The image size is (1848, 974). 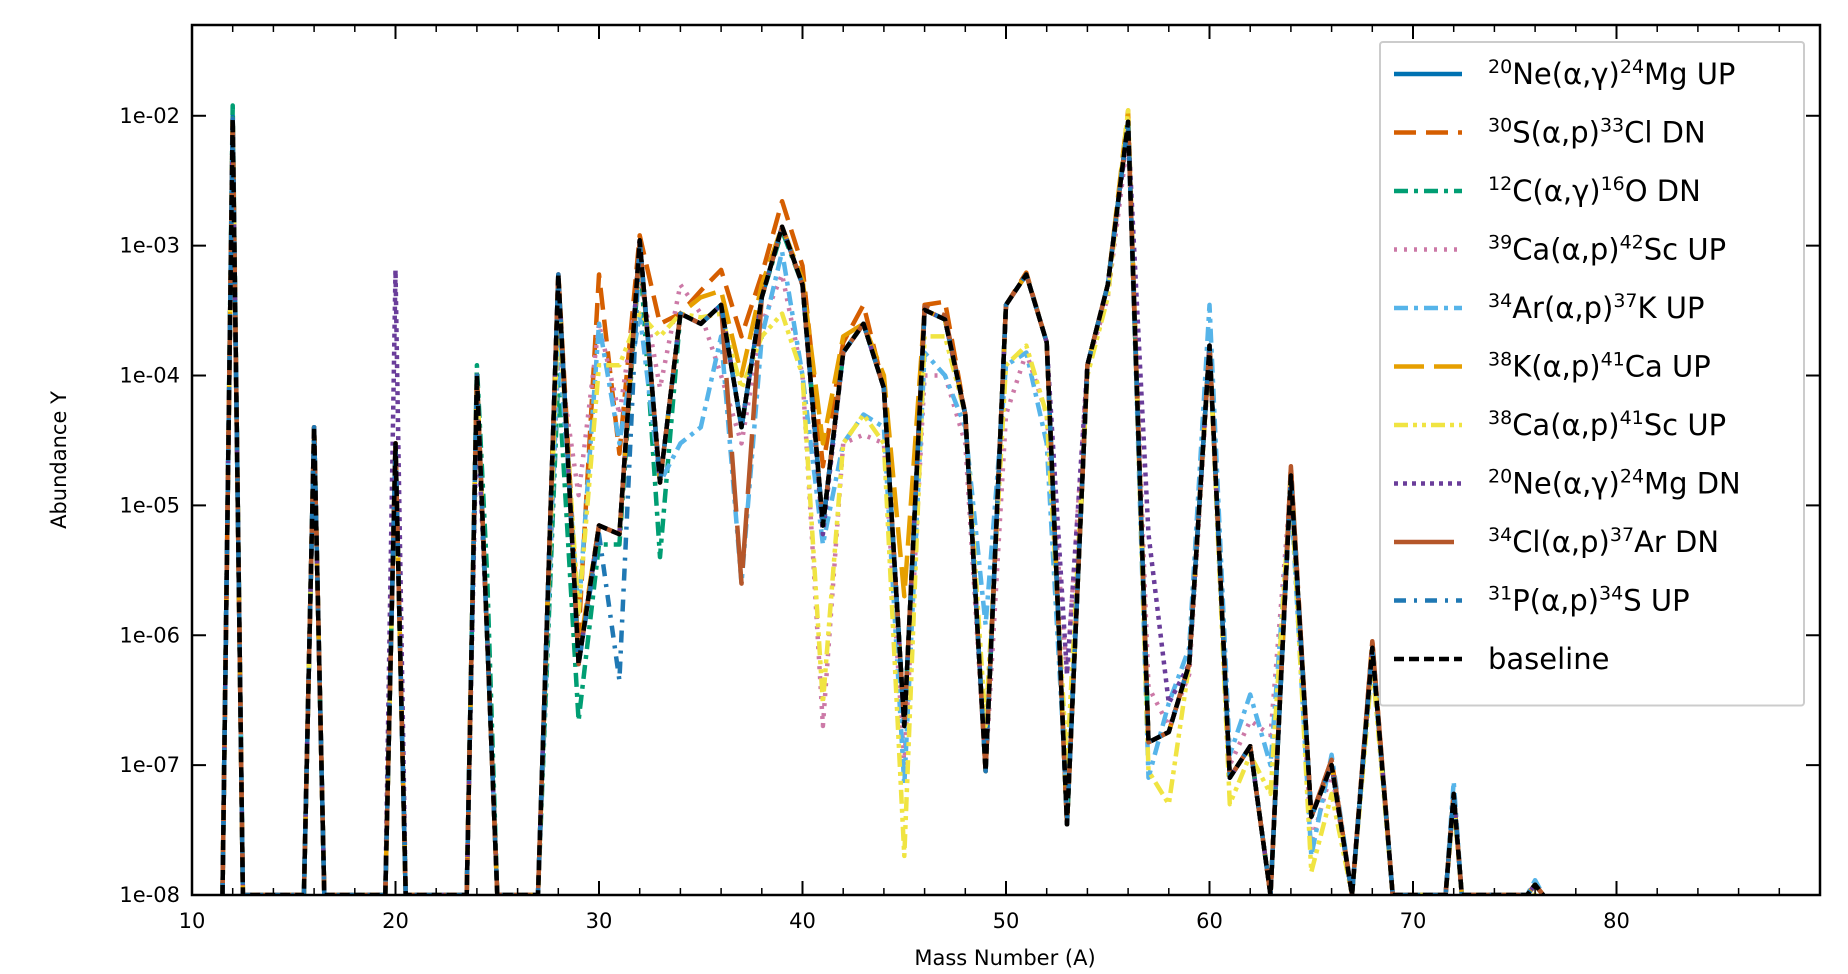 What do you see at coordinates (1556, 367) in the screenshot?
I see `legend-el1: K(α,p)` at bounding box center [1556, 367].